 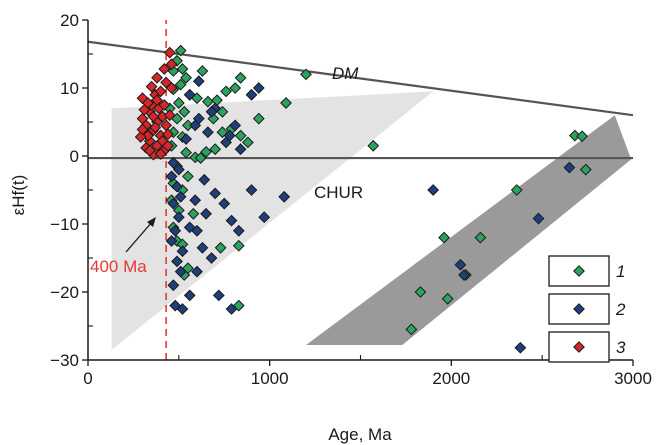 I want to click on age-400ma-arrowhead, so click(x=151, y=222).